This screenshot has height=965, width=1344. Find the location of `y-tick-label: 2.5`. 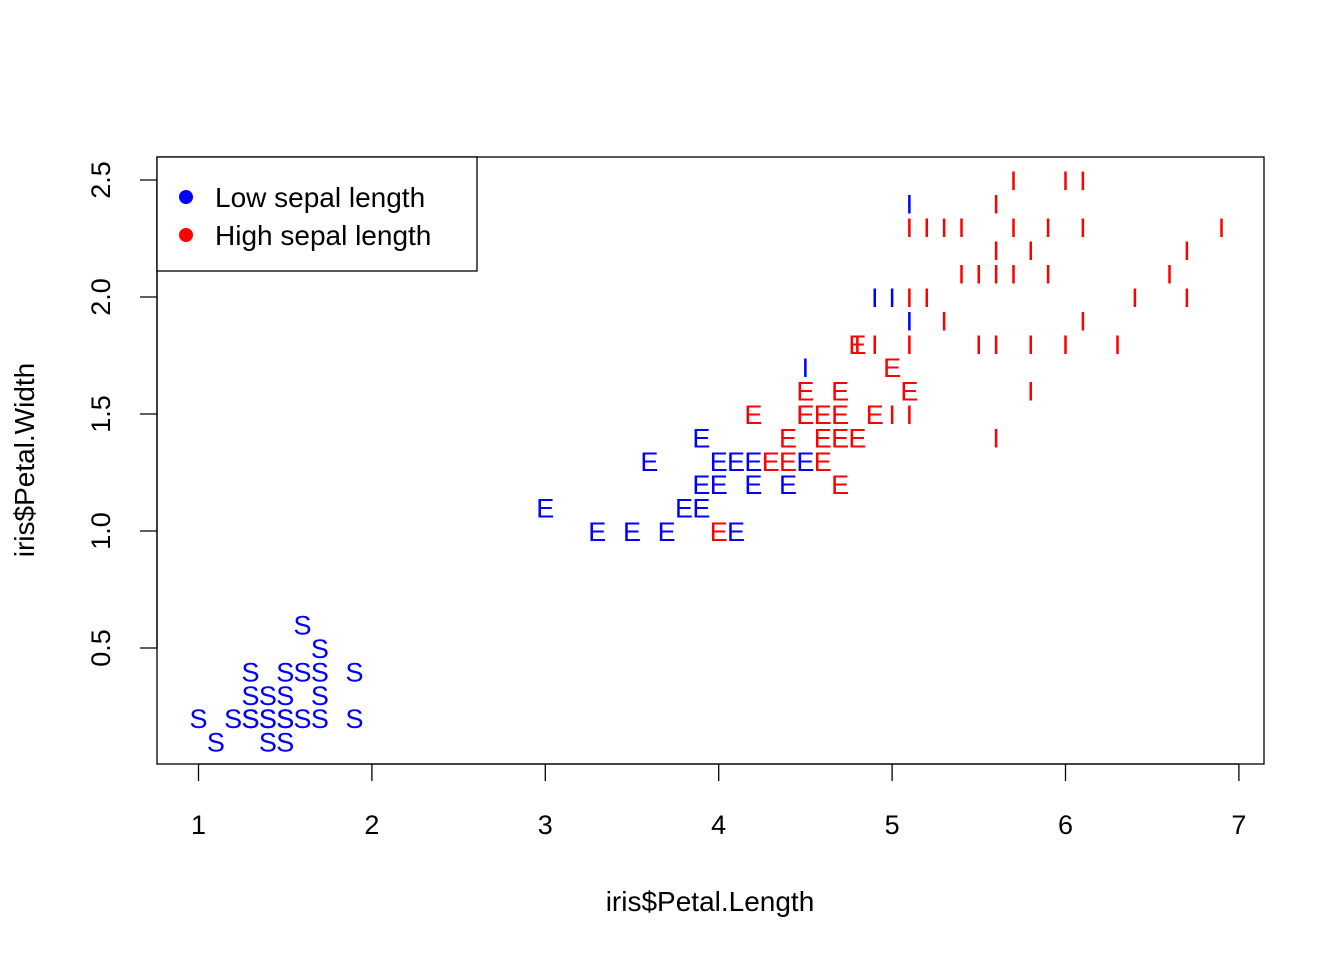

y-tick-label: 2.5 is located at coordinates (101, 180).